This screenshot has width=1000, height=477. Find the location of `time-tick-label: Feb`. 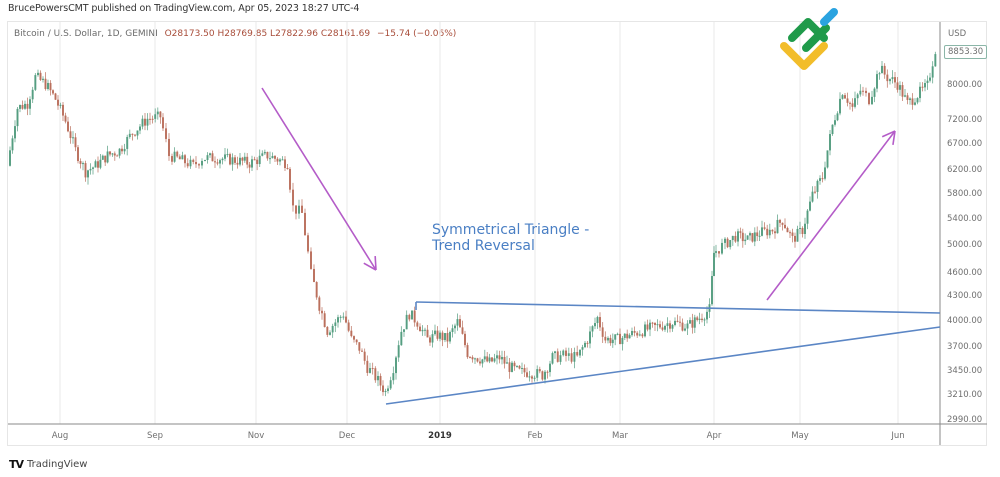

time-tick-label: Feb is located at coordinates (535, 436).